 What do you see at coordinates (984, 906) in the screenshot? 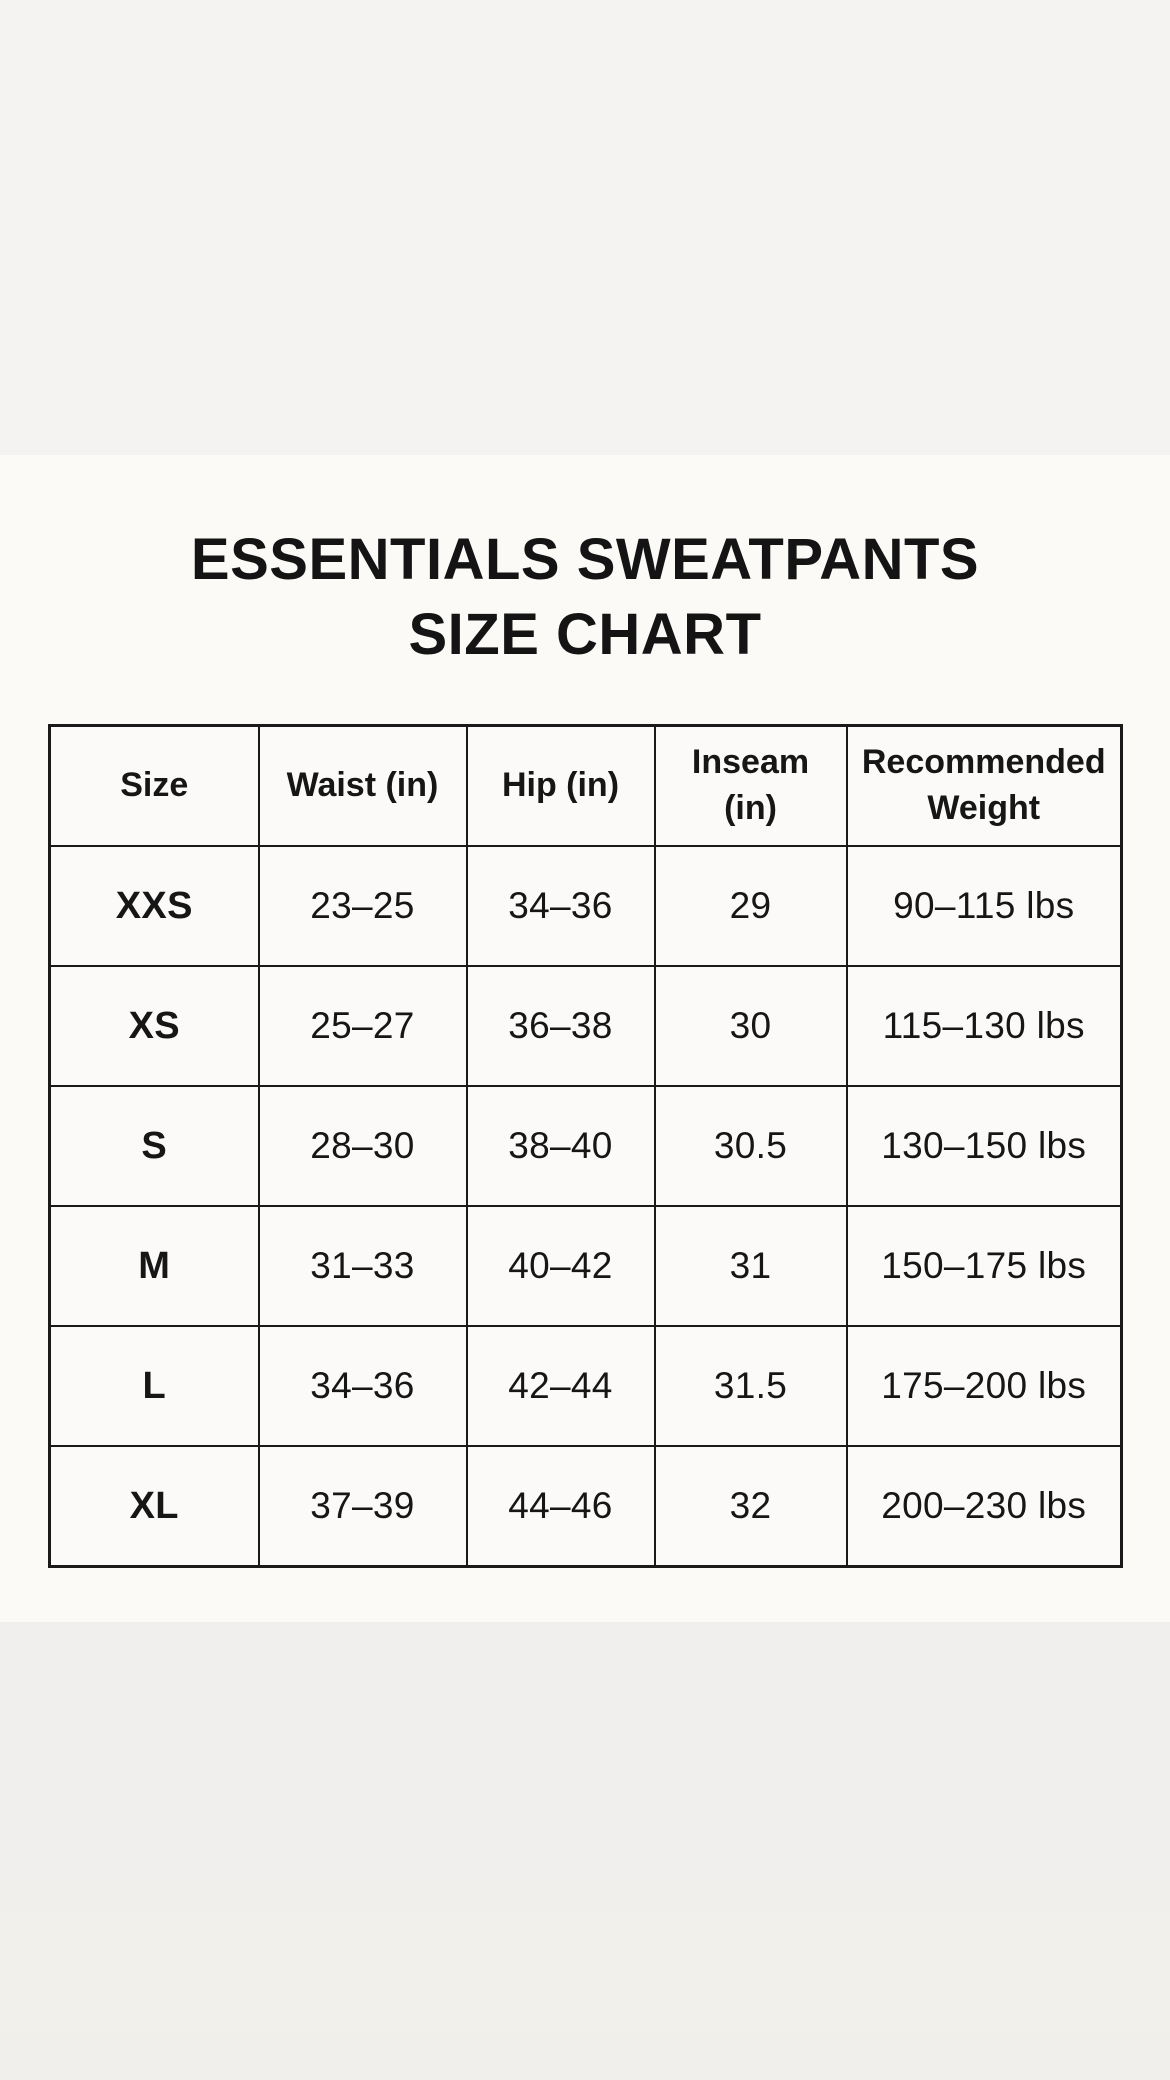
I see `weight-cell: 90–115 lbs` at bounding box center [984, 906].